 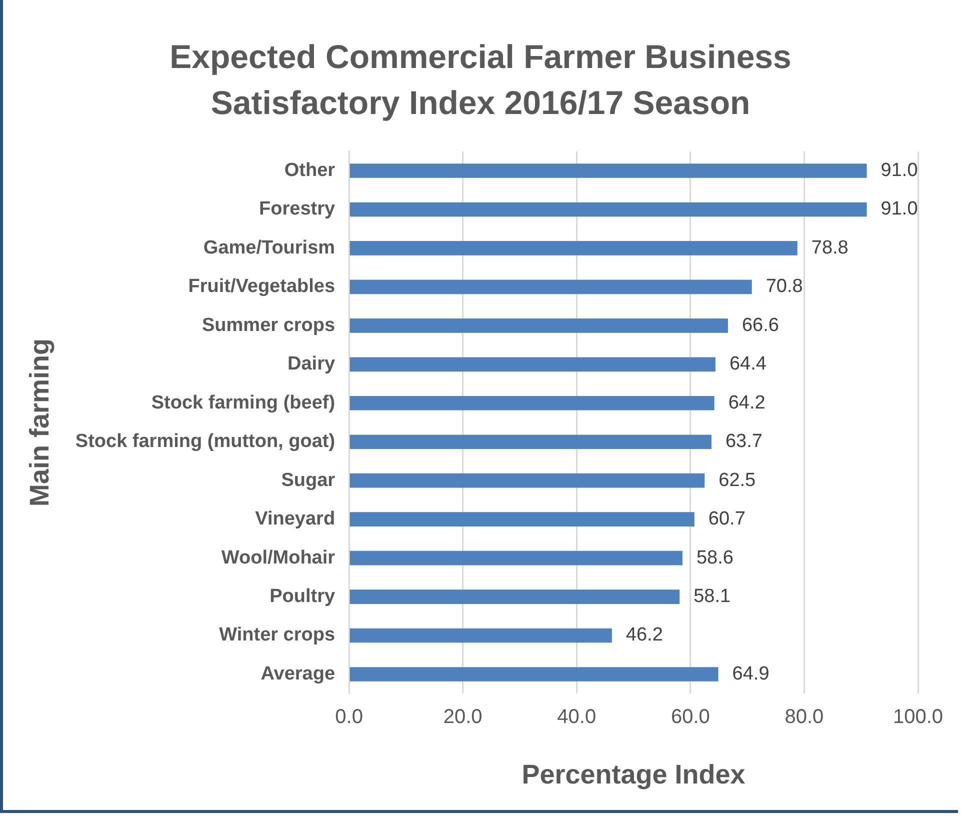 I want to click on data-label: 62.5, so click(x=737, y=480).